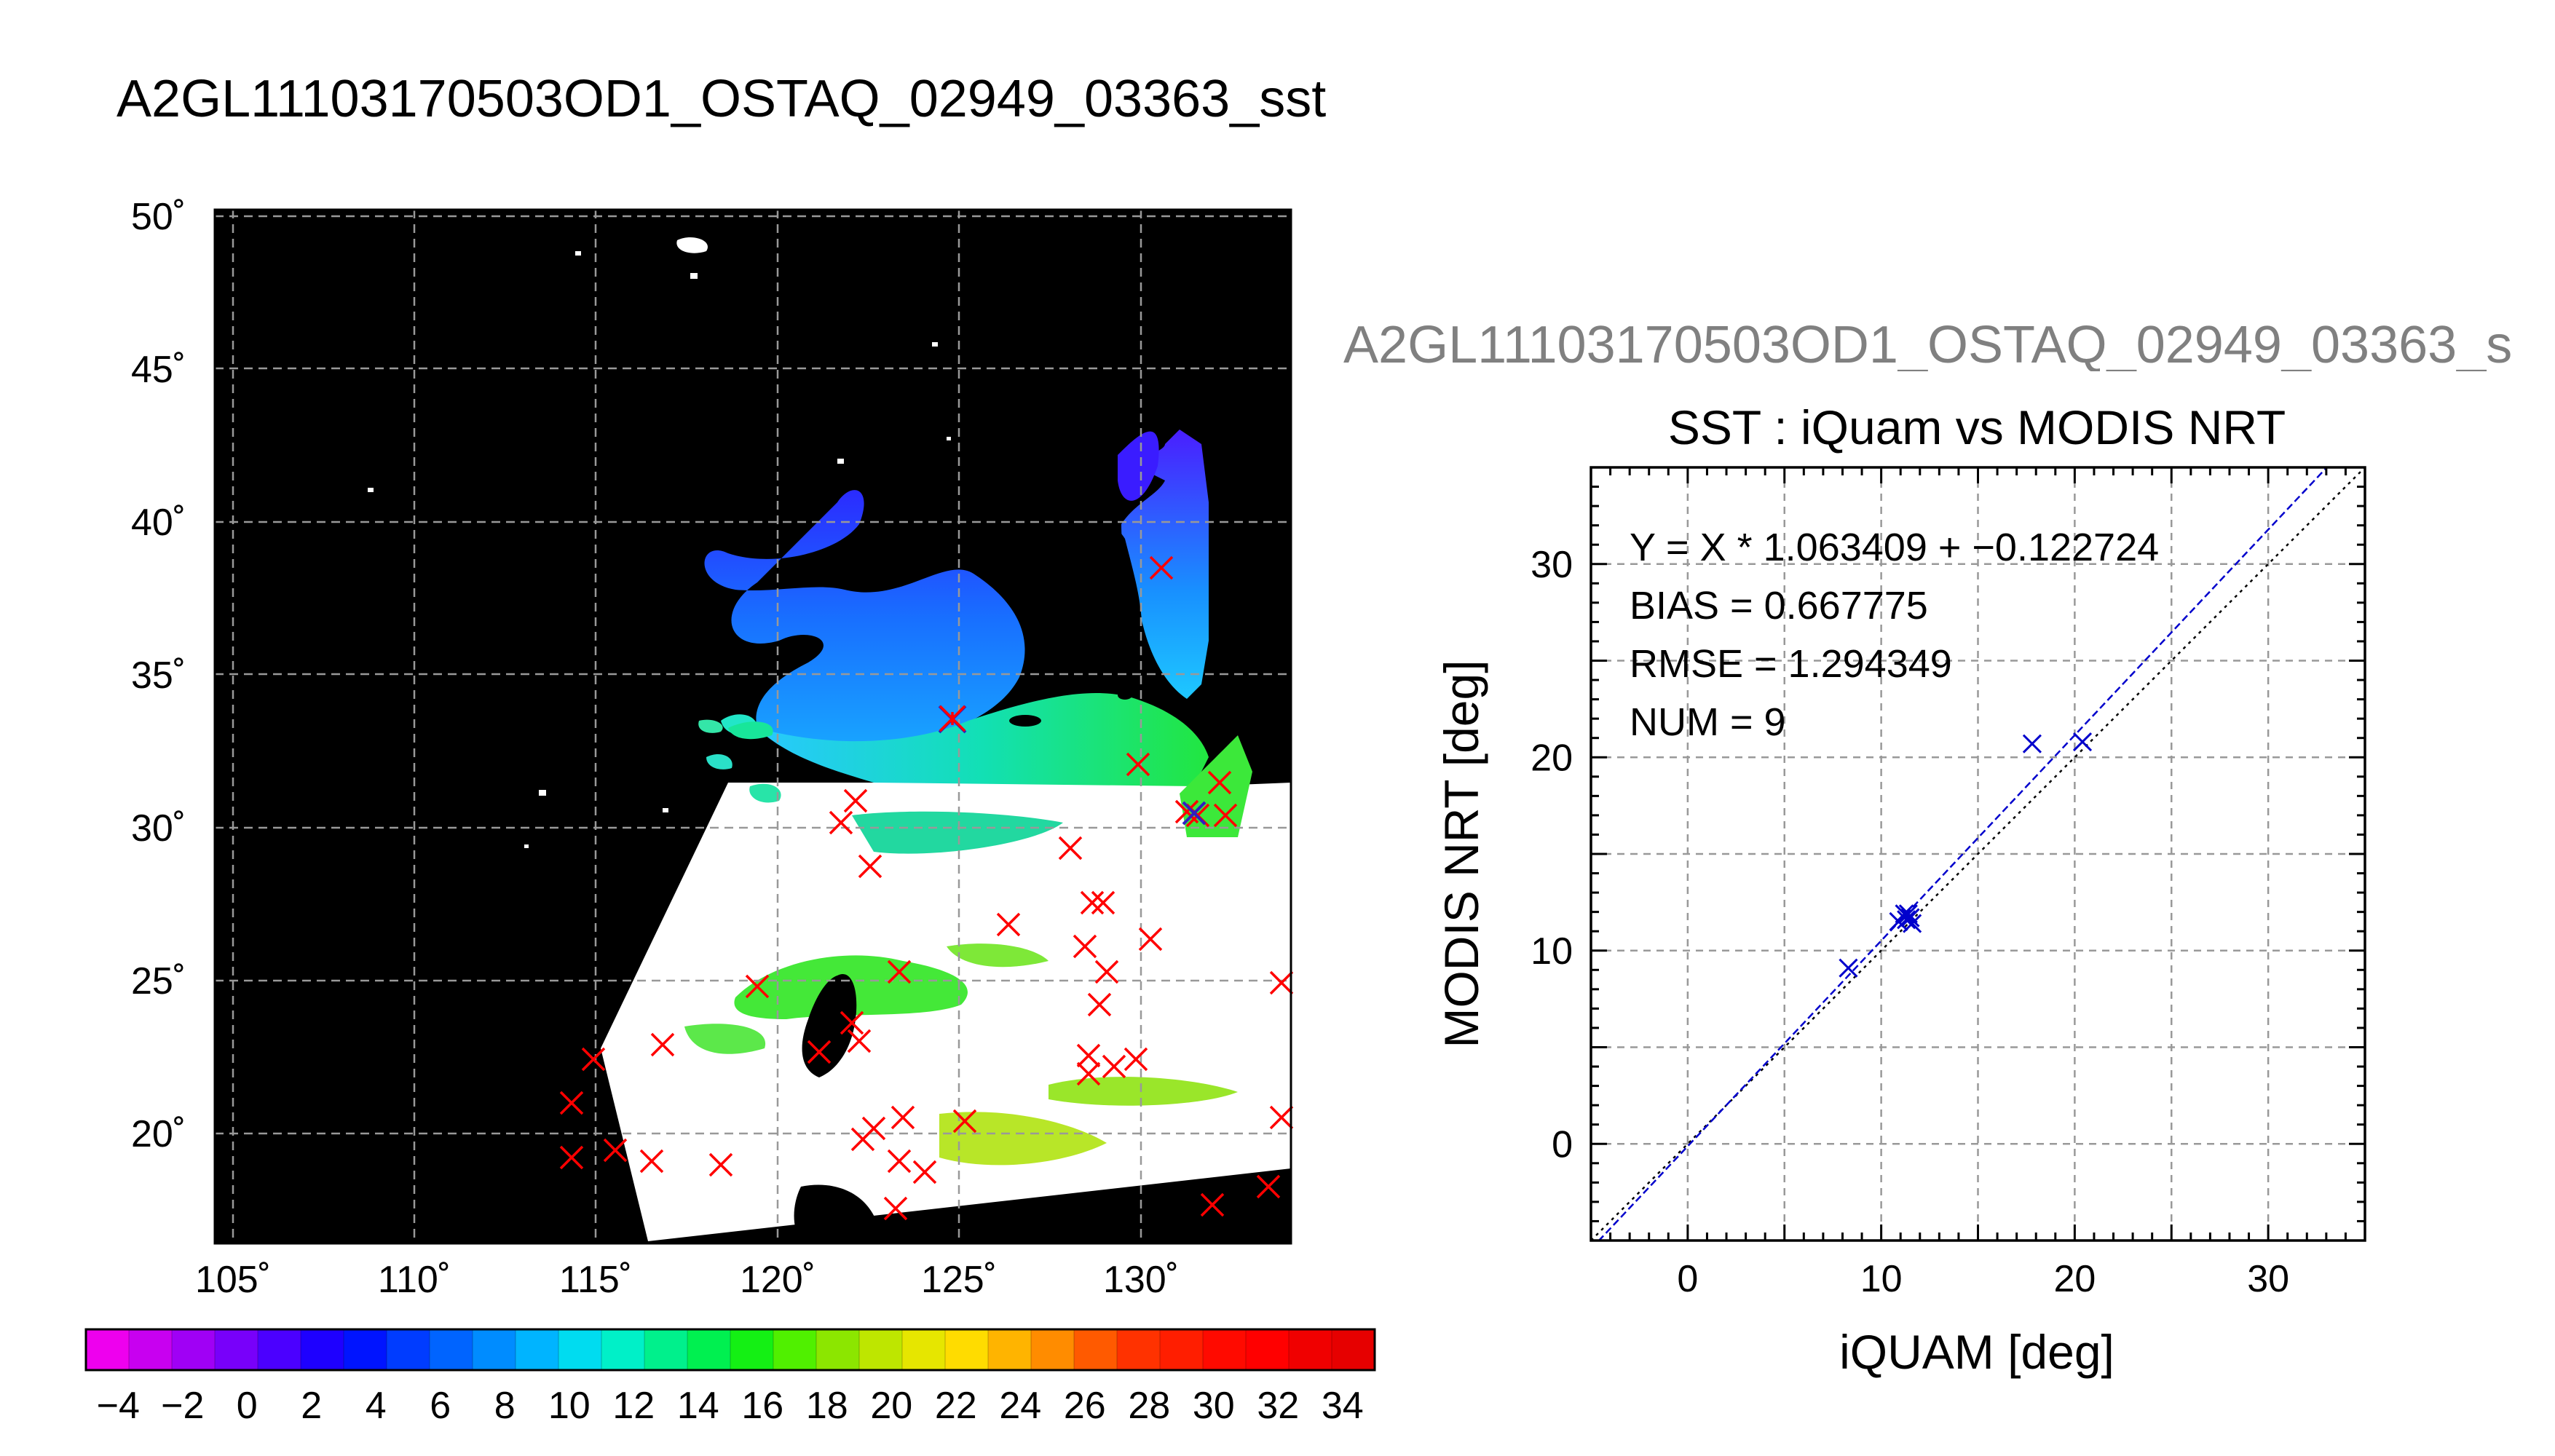  Describe the element at coordinates (1141, 1280) in the screenshot. I see `lon-tick-label: 130˚` at that location.